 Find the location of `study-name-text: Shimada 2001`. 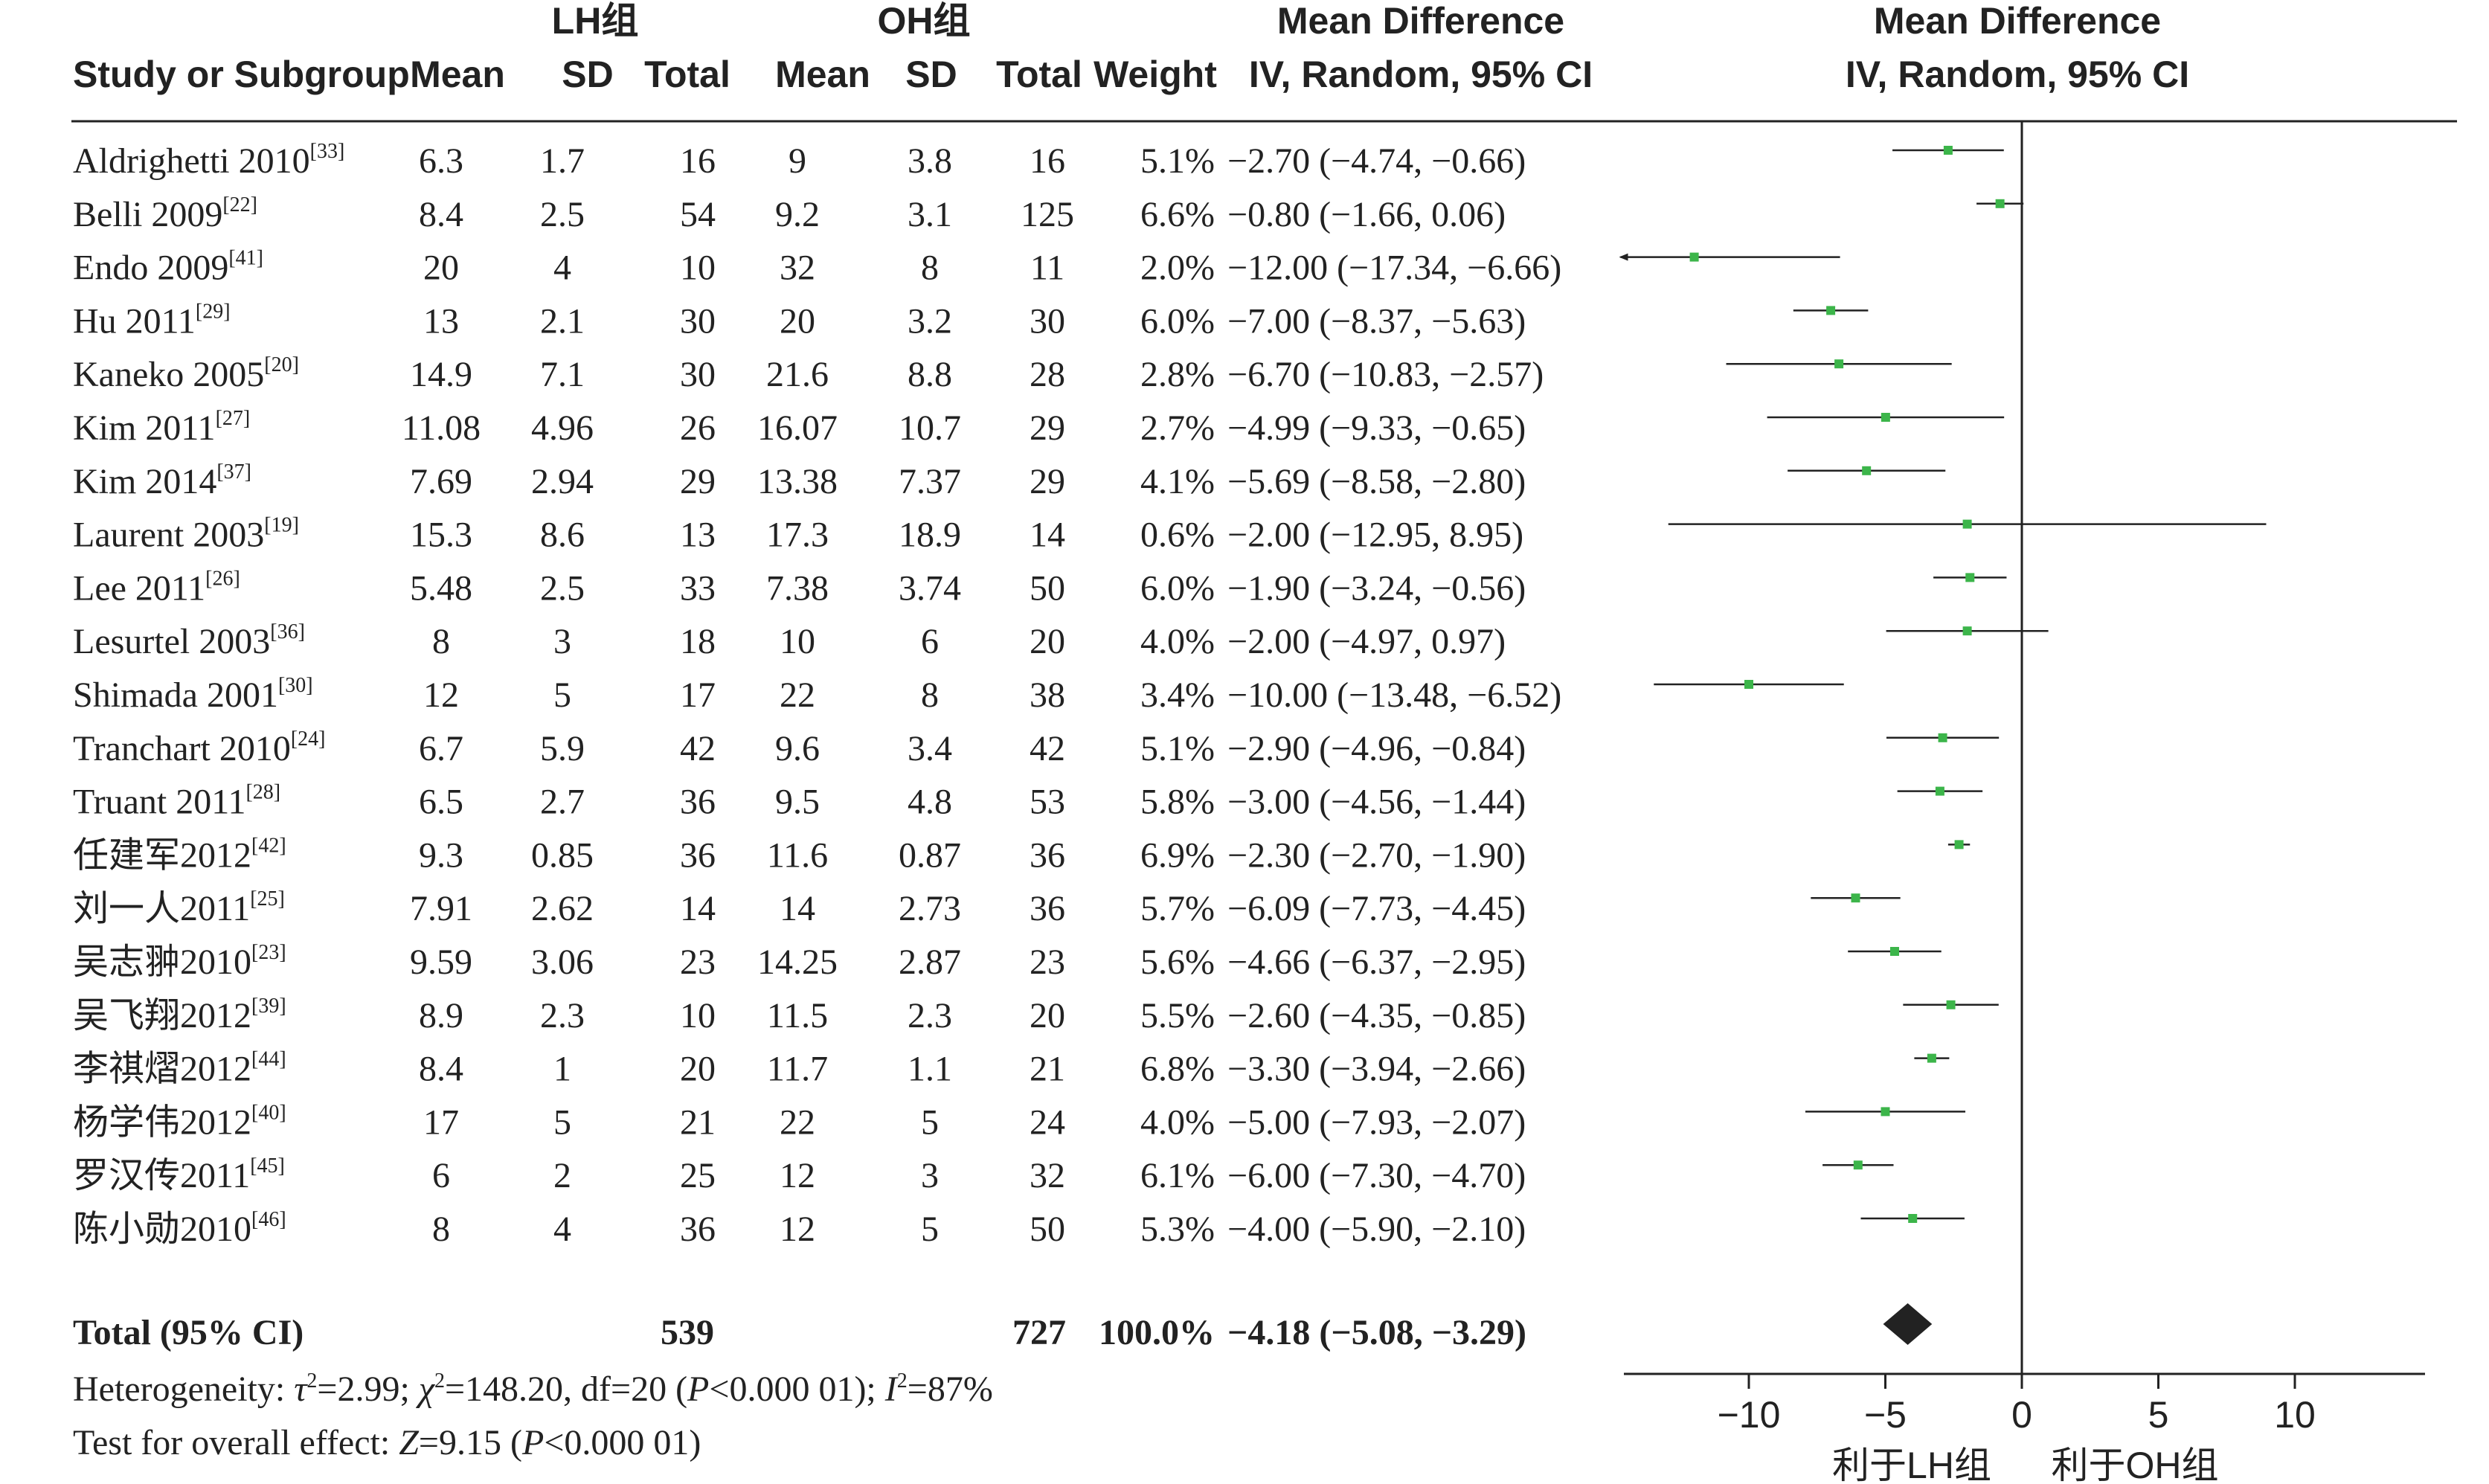

study-name-text: Shimada 2001 is located at coordinates (175, 695).